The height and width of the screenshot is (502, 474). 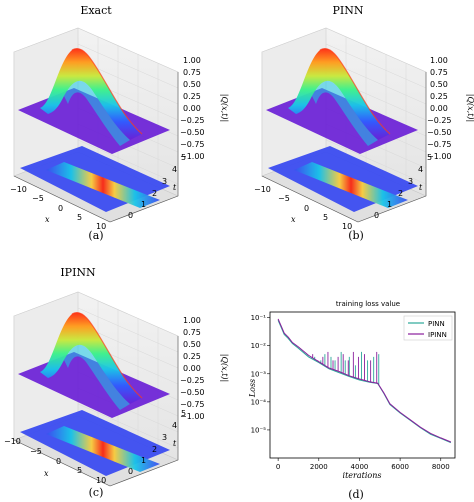 I want to click on legend: PINN IPINN, so click(x=428, y=328).